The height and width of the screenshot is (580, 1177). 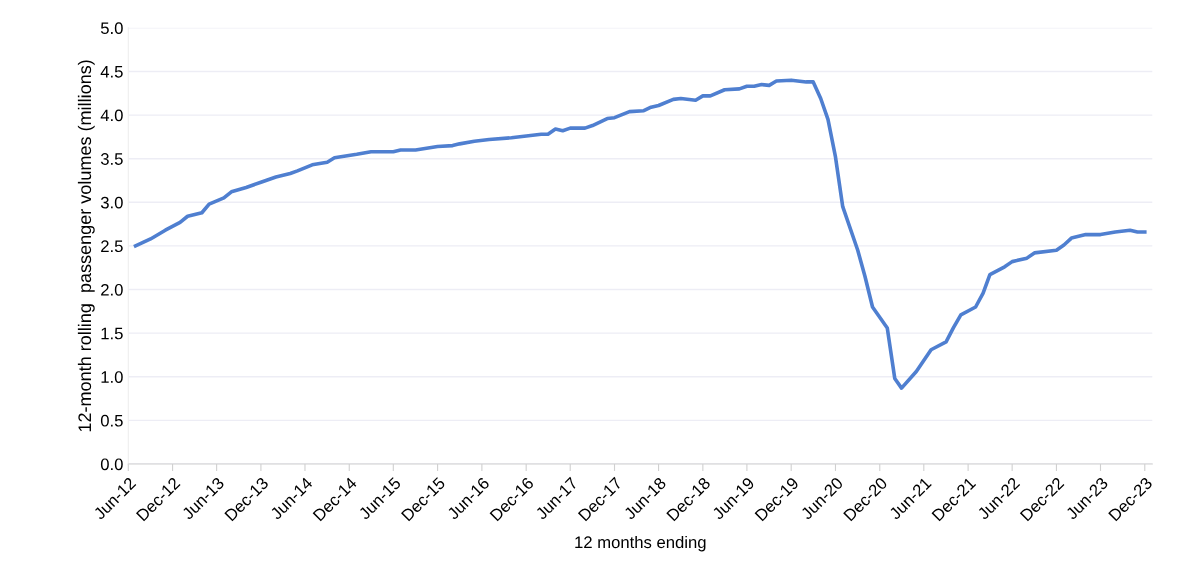 I want to click on y-tick-label: 4.0, so click(x=111, y=115).